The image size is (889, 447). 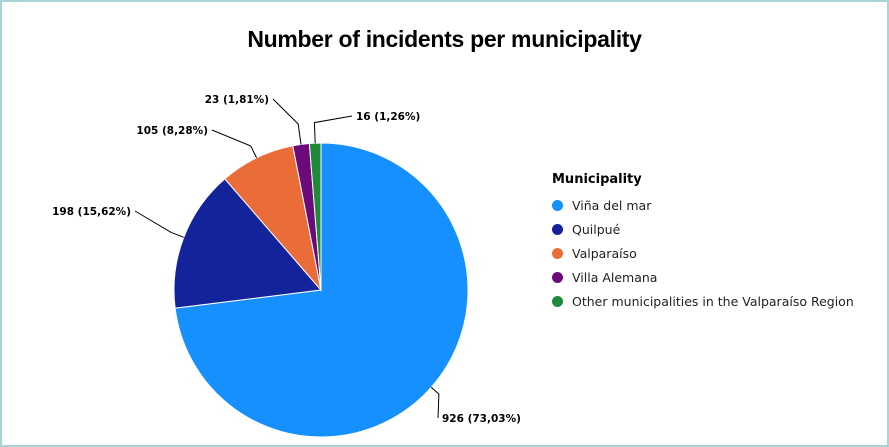 What do you see at coordinates (703, 277) in the screenshot?
I see `legend-item-4: Villa Alemana` at bounding box center [703, 277].